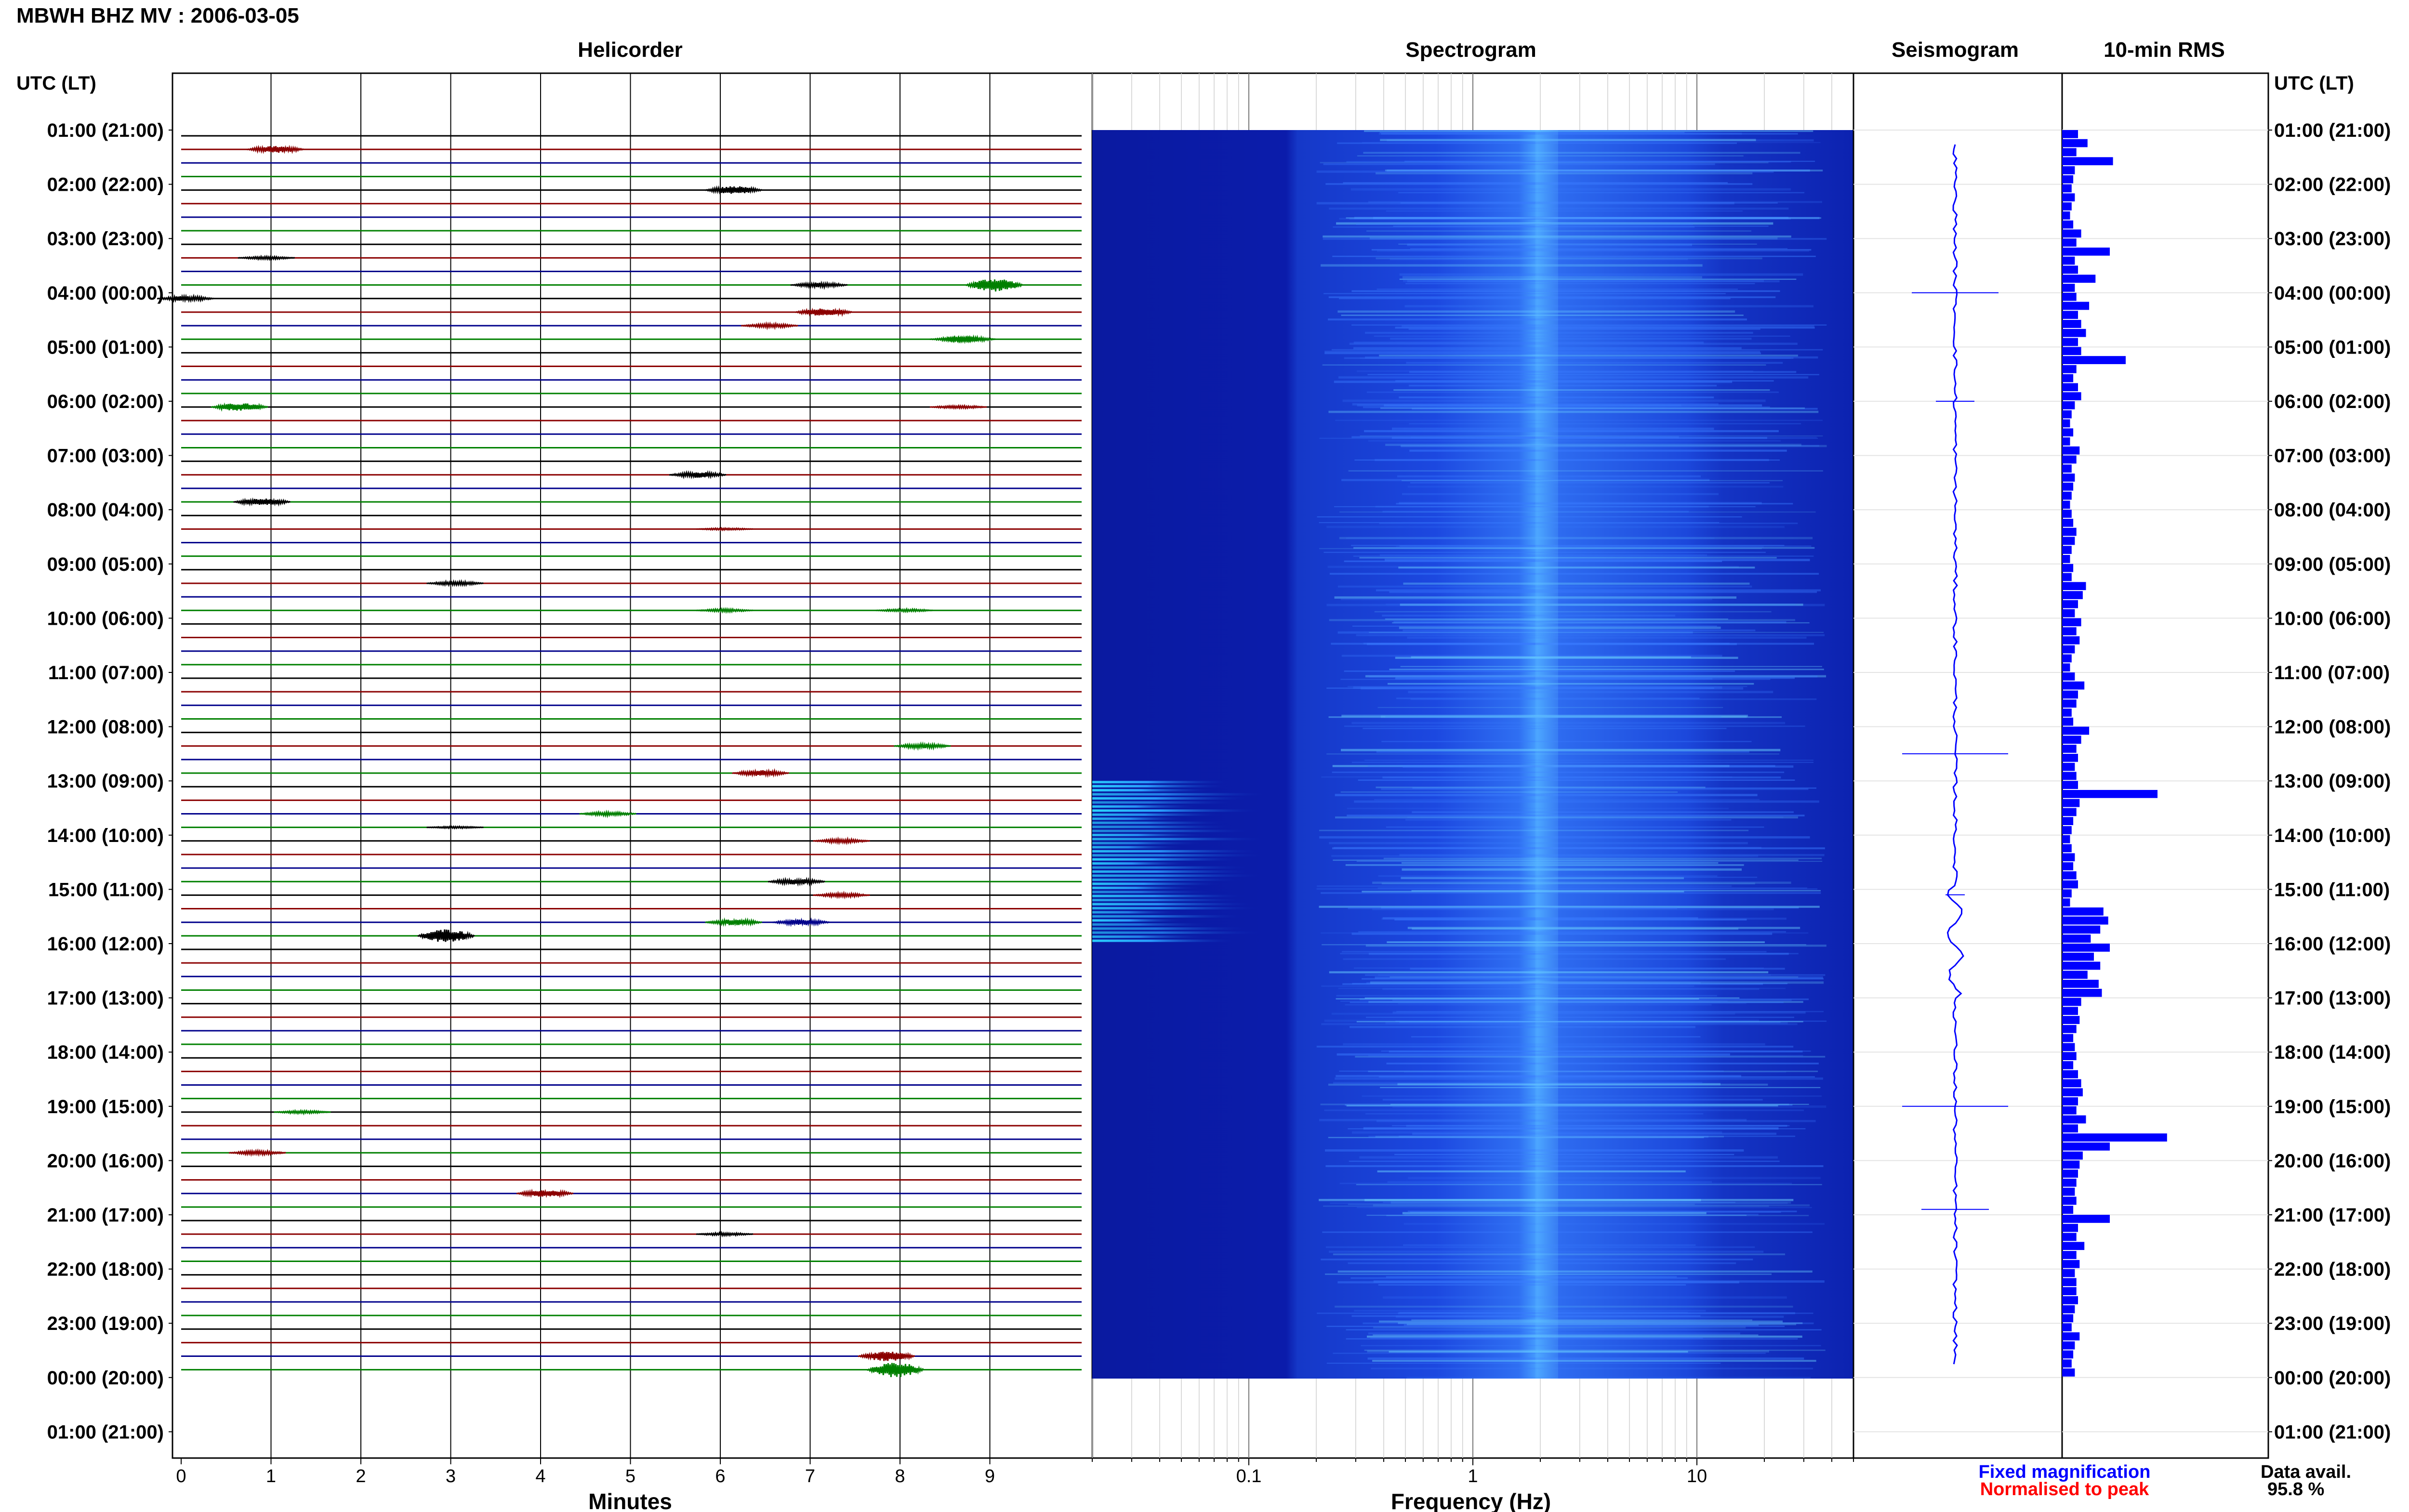 This screenshot has width=2409, height=1512. What do you see at coordinates (2332, 456) in the screenshot?
I see `hour-label: 07:00 (03:00)` at bounding box center [2332, 456].